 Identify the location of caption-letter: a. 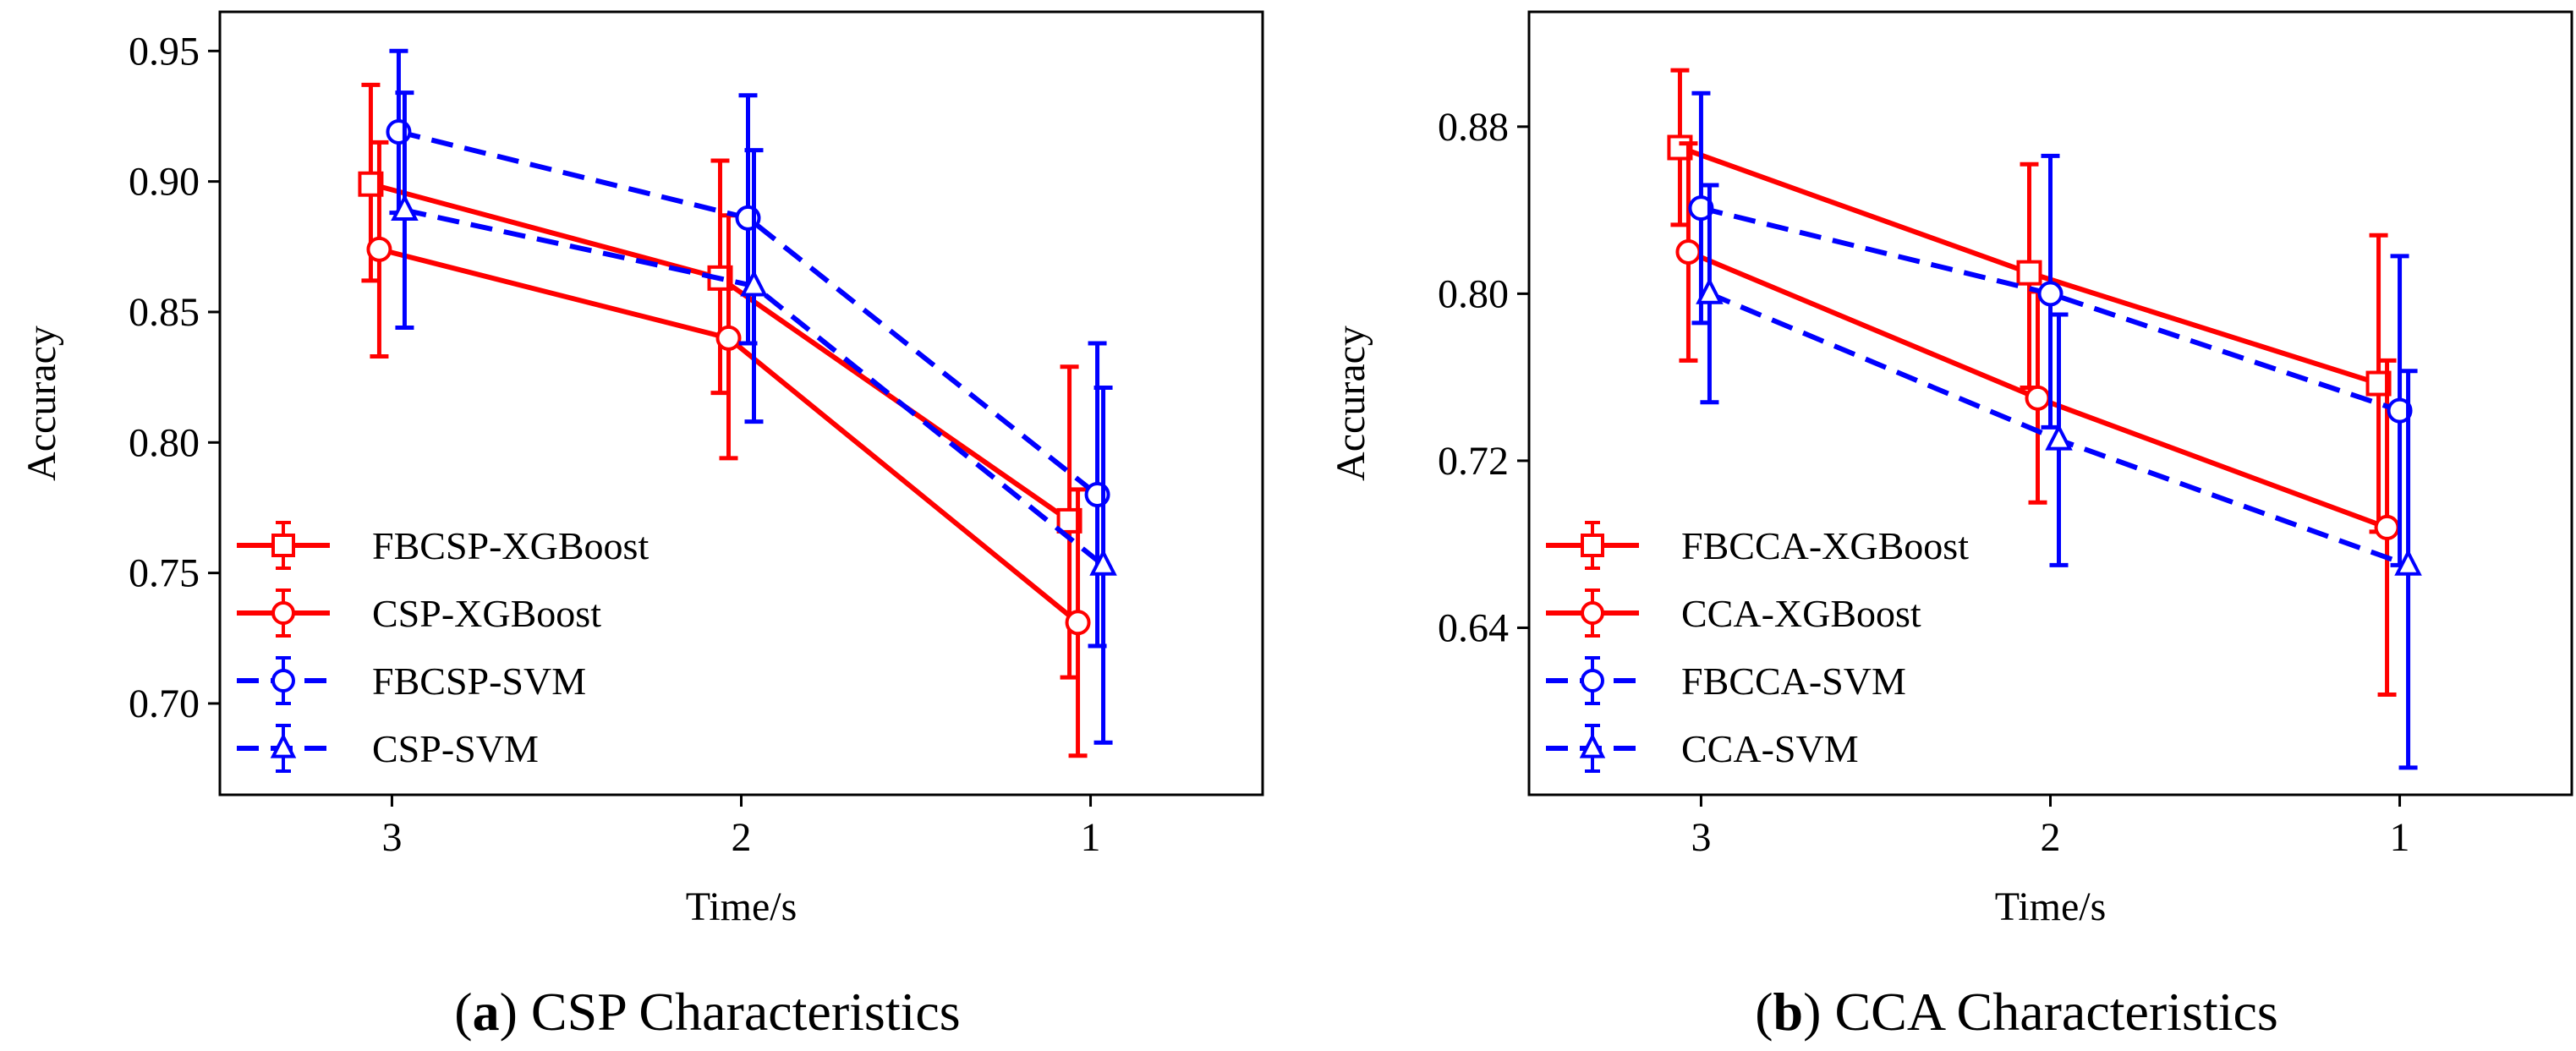
(486, 1012).